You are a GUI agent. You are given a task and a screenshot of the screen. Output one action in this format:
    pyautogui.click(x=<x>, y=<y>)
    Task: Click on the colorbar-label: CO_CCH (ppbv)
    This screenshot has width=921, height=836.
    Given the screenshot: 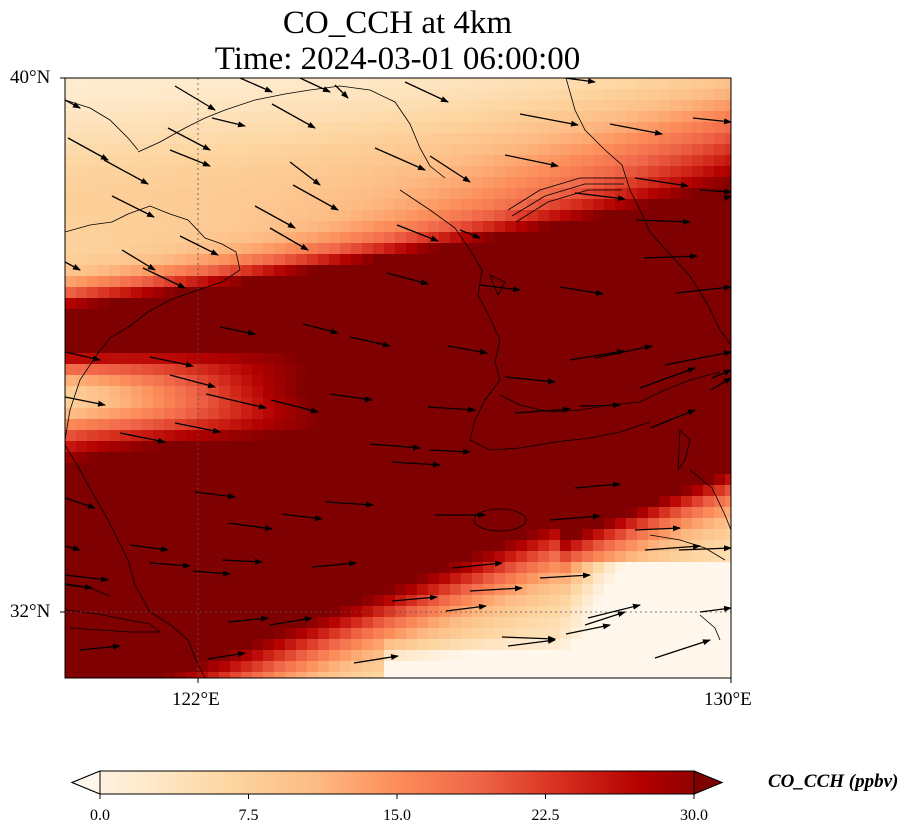 What is the action you would take?
    pyautogui.click(x=833, y=781)
    